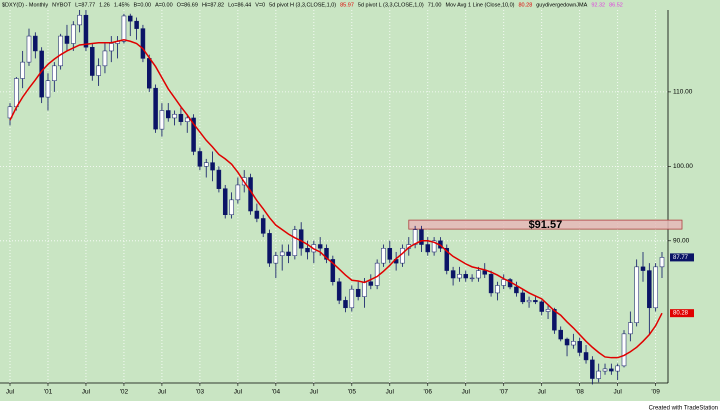 The height and width of the screenshot is (413, 720). I want to click on header-item: guydivergedownJMA, so click(561, 5).